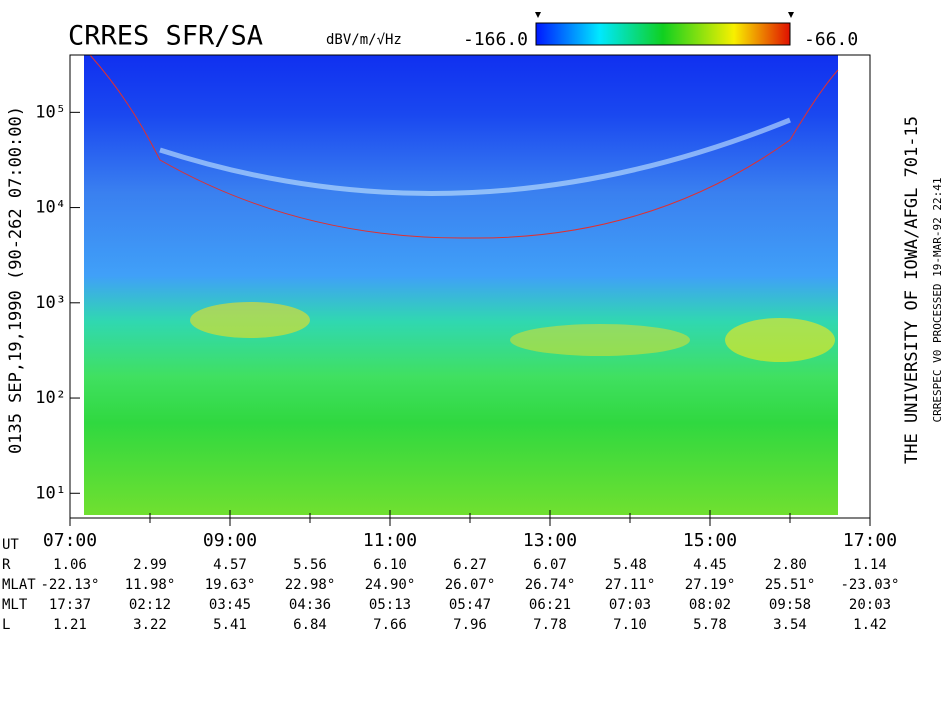 The width and height of the screenshot is (945, 720). Describe the element at coordinates (69, 585) in the screenshot. I see `ephemeris-value: -22.13°` at that location.